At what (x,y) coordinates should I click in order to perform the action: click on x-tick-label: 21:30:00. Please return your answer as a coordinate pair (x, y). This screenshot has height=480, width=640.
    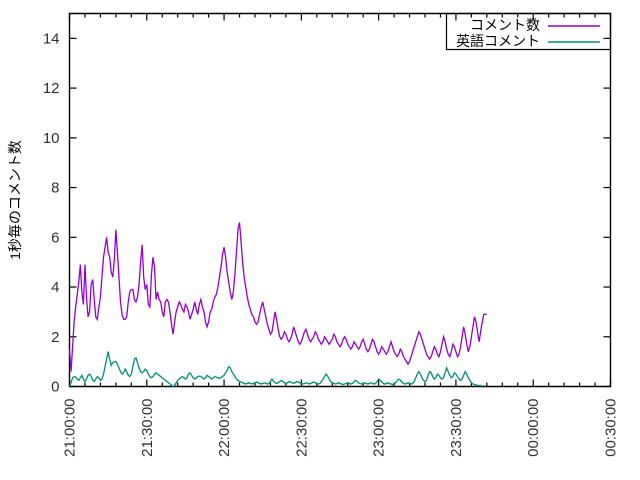
    Looking at the image, I should click on (147, 428).